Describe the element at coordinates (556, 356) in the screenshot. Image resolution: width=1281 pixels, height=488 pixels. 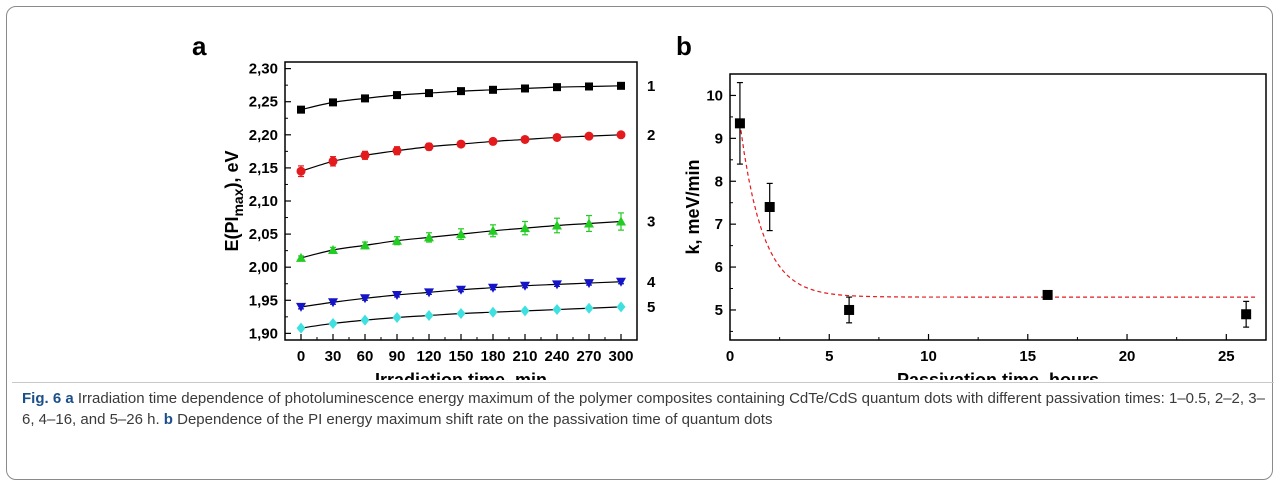
I see `panel-a-x-tick-label: 240` at that location.